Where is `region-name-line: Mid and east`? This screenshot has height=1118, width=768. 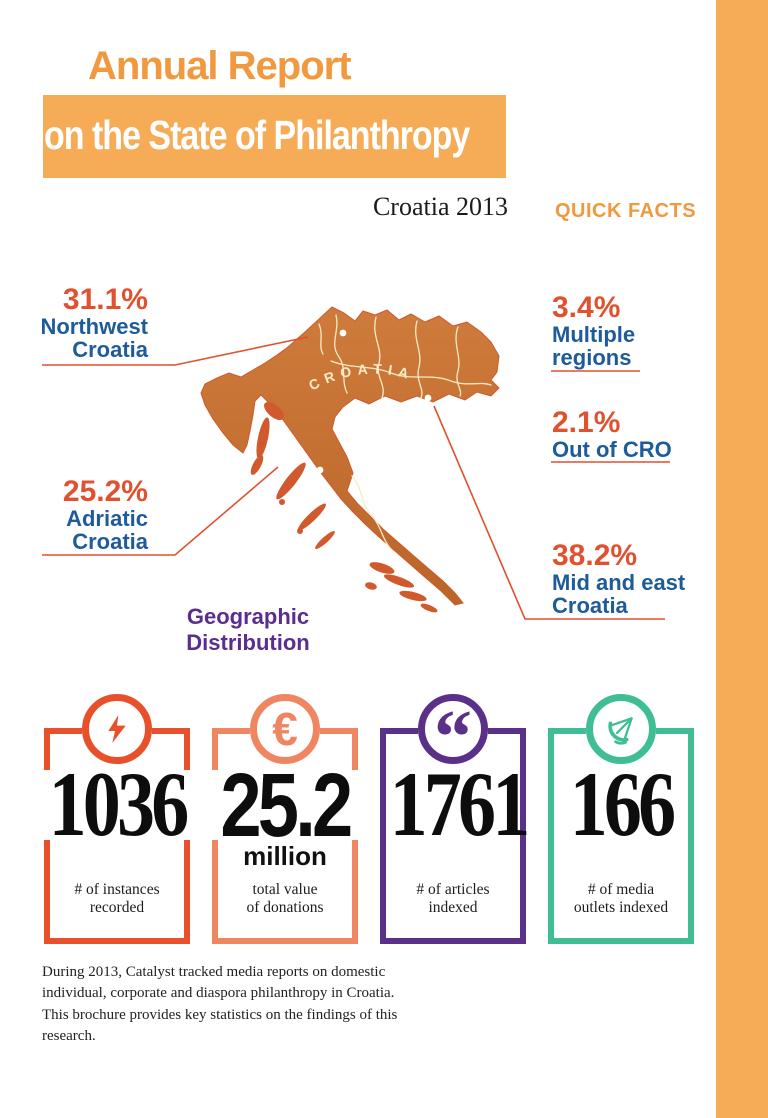
region-name-line: Mid and east is located at coordinates (619, 582).